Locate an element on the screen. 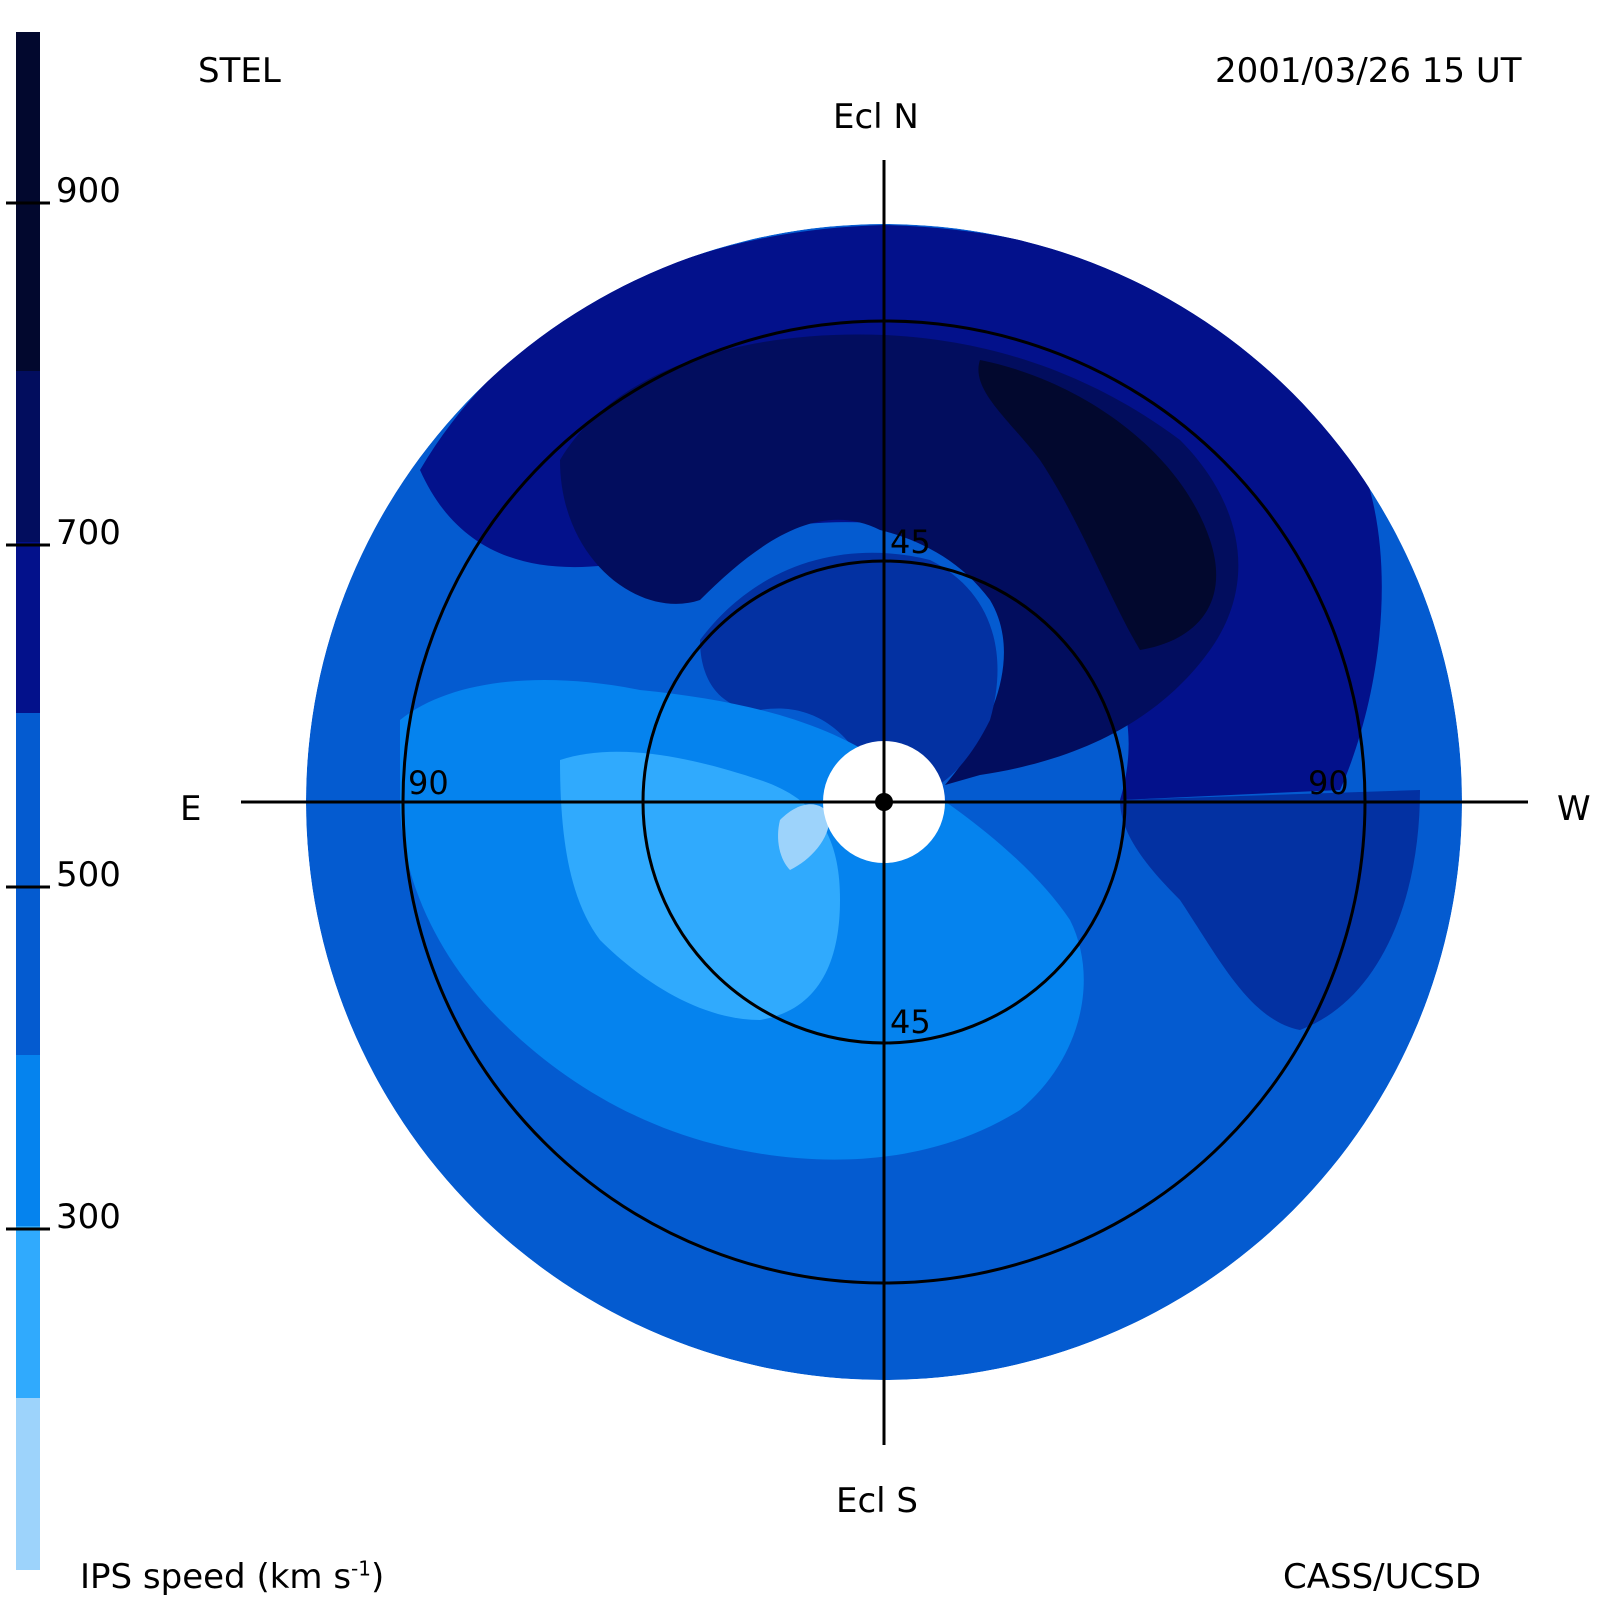 This screenshot has height=1600, width=1600. sun-center-dot is located at coordinates (884, 802).